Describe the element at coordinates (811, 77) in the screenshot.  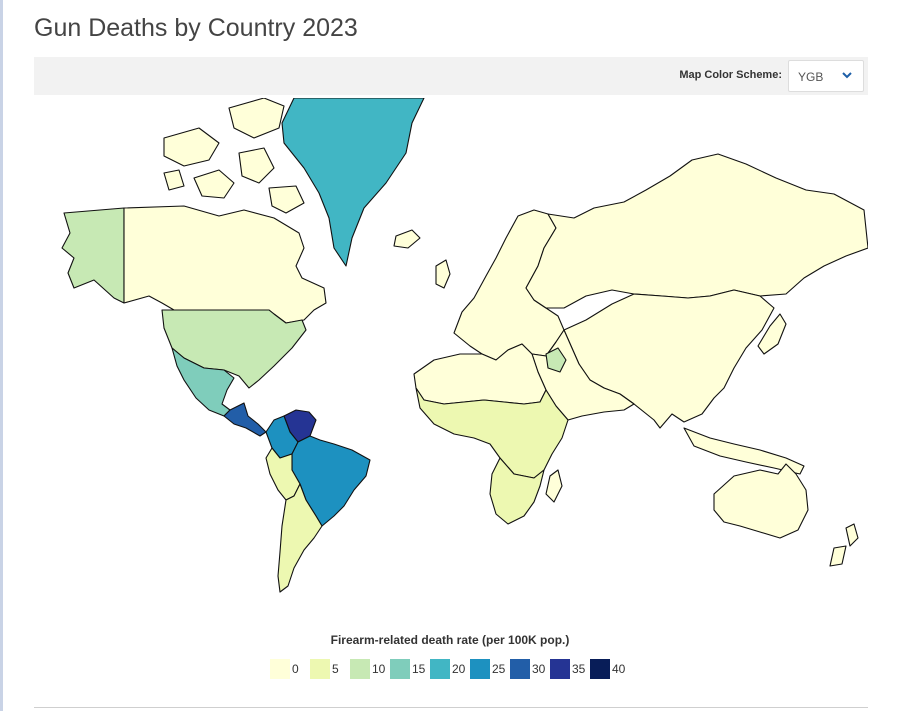
I see `color-scheme-value: YGB` at that location.